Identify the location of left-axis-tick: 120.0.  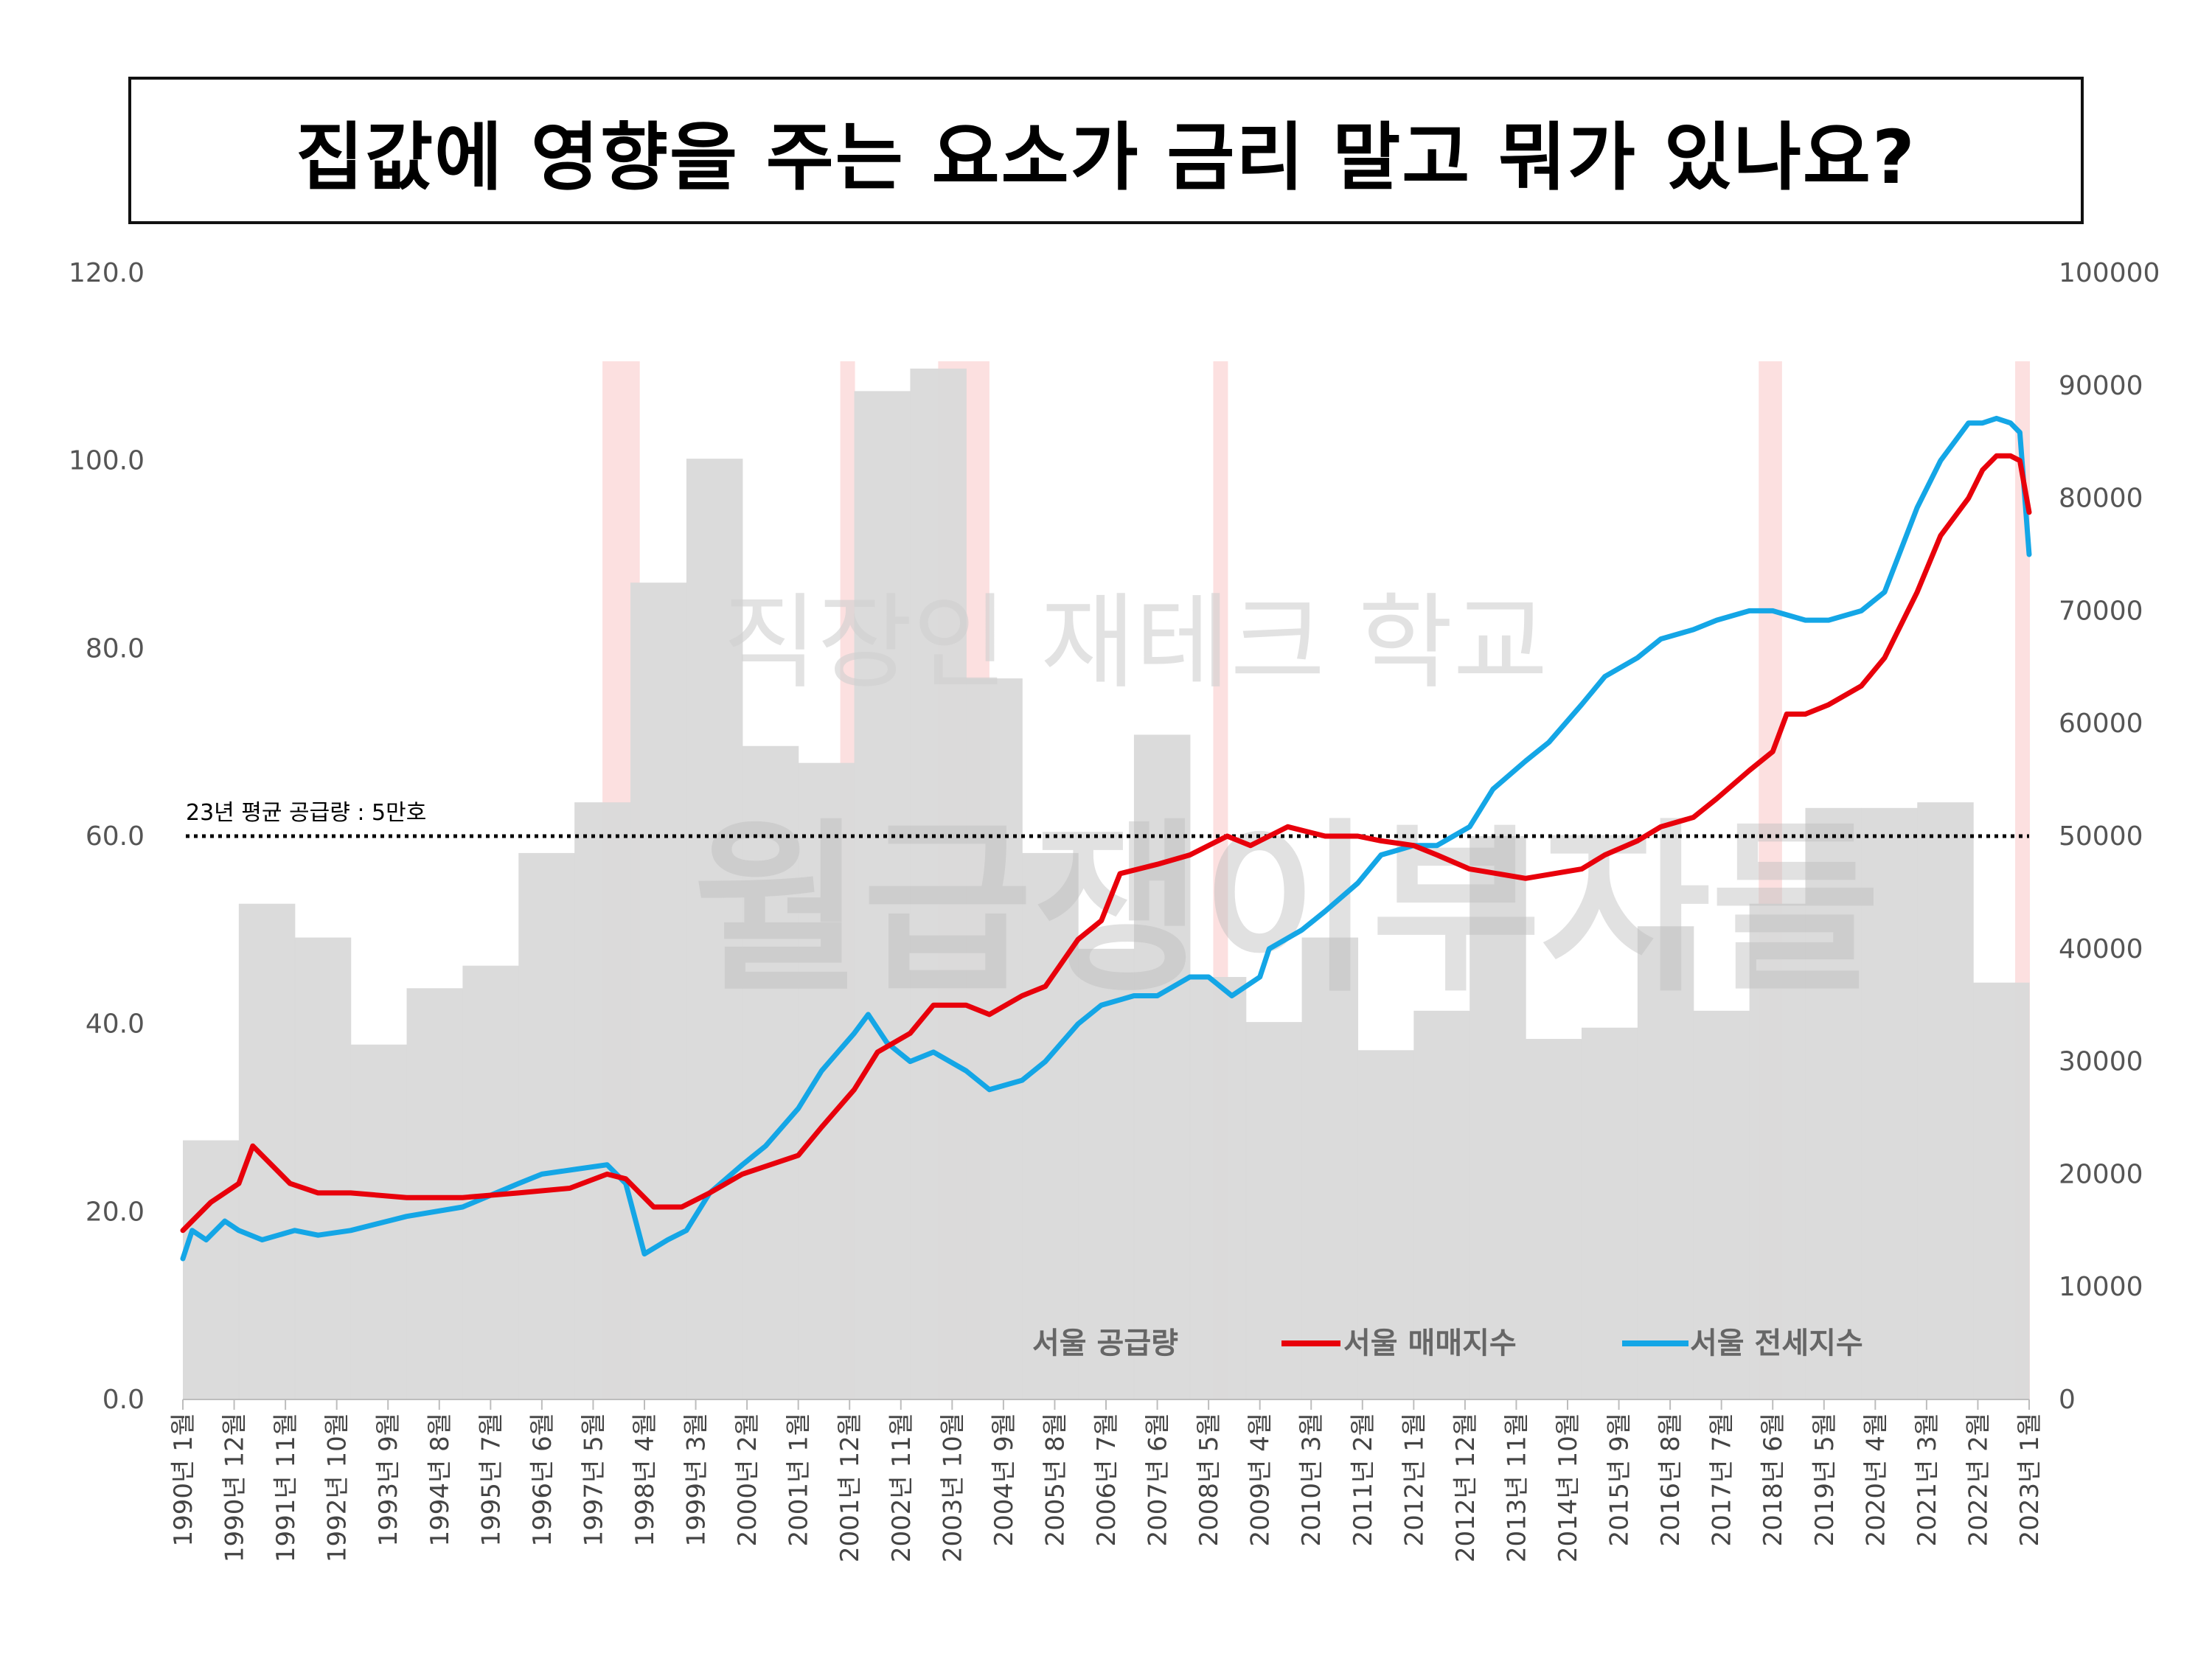
(107, 273).